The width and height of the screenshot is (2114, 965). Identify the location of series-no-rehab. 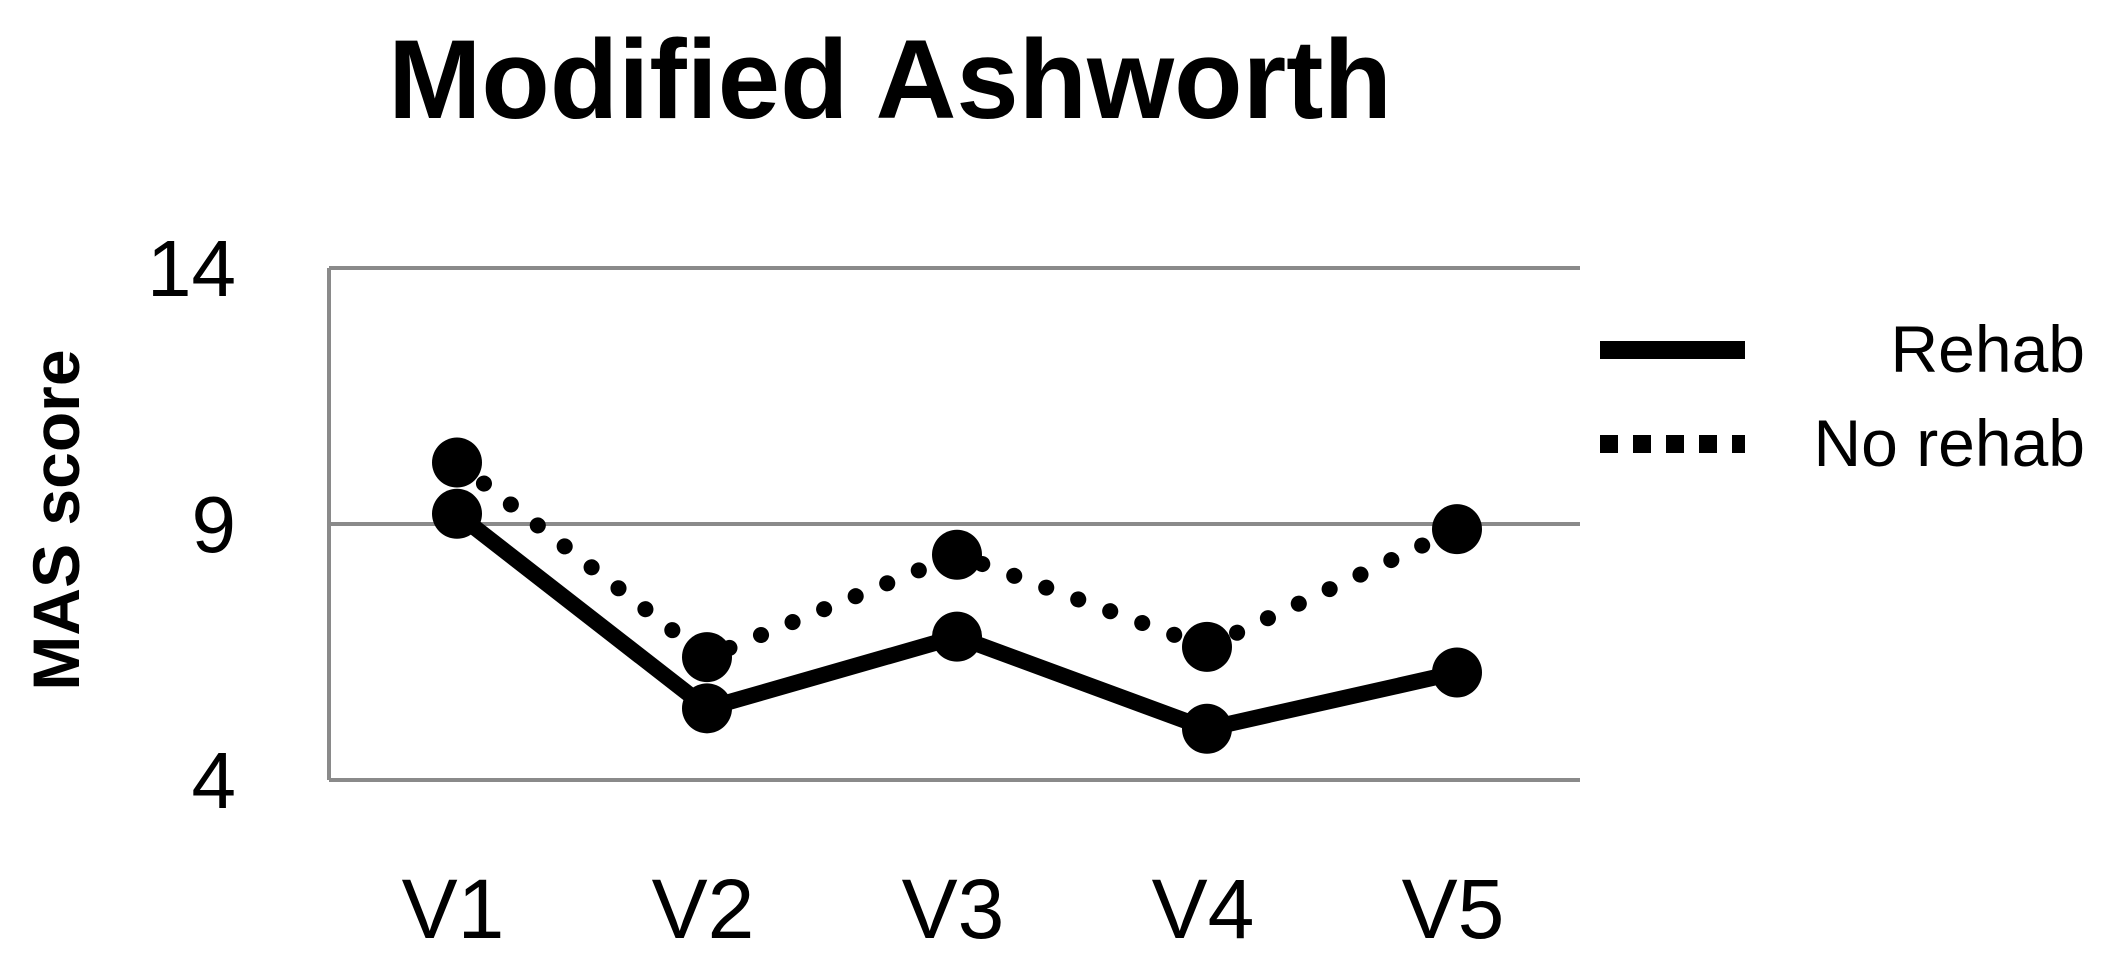
(957, 560).